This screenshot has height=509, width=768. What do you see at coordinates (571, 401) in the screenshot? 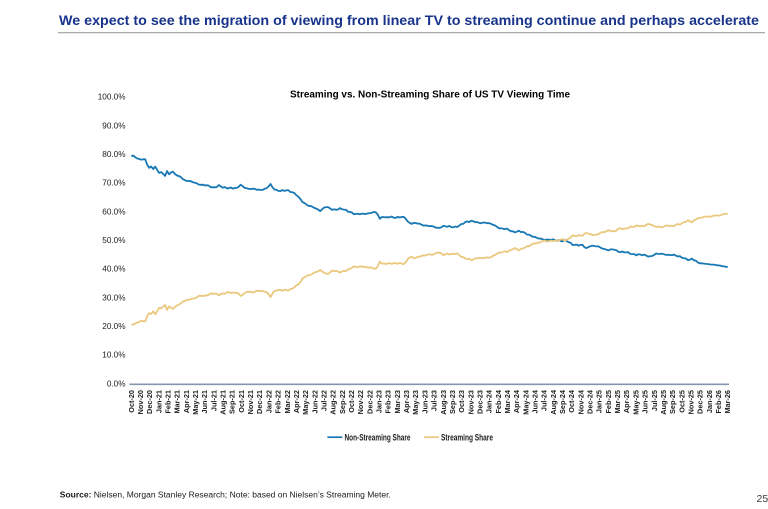
I see `svg-text: Oct-24` at bounding box center [571, 401].